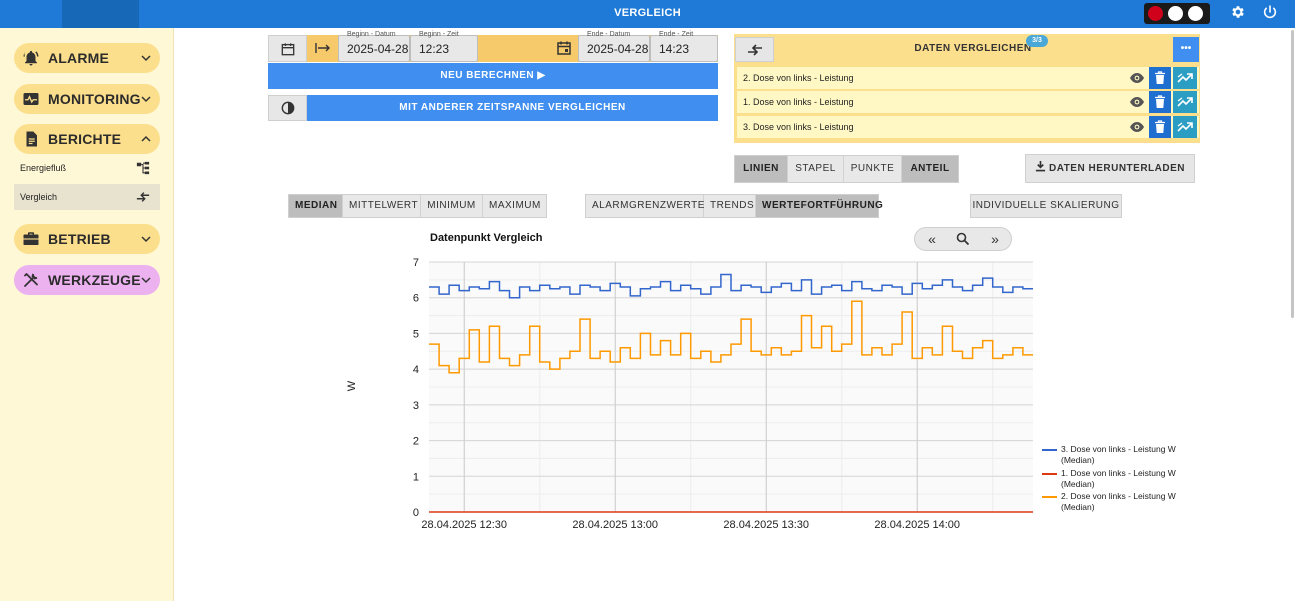 The width and height of the screenshot is (1295, 601). I want to click on download-data-button: DATEN HERUNTERLADEN, so click(1110, 168).